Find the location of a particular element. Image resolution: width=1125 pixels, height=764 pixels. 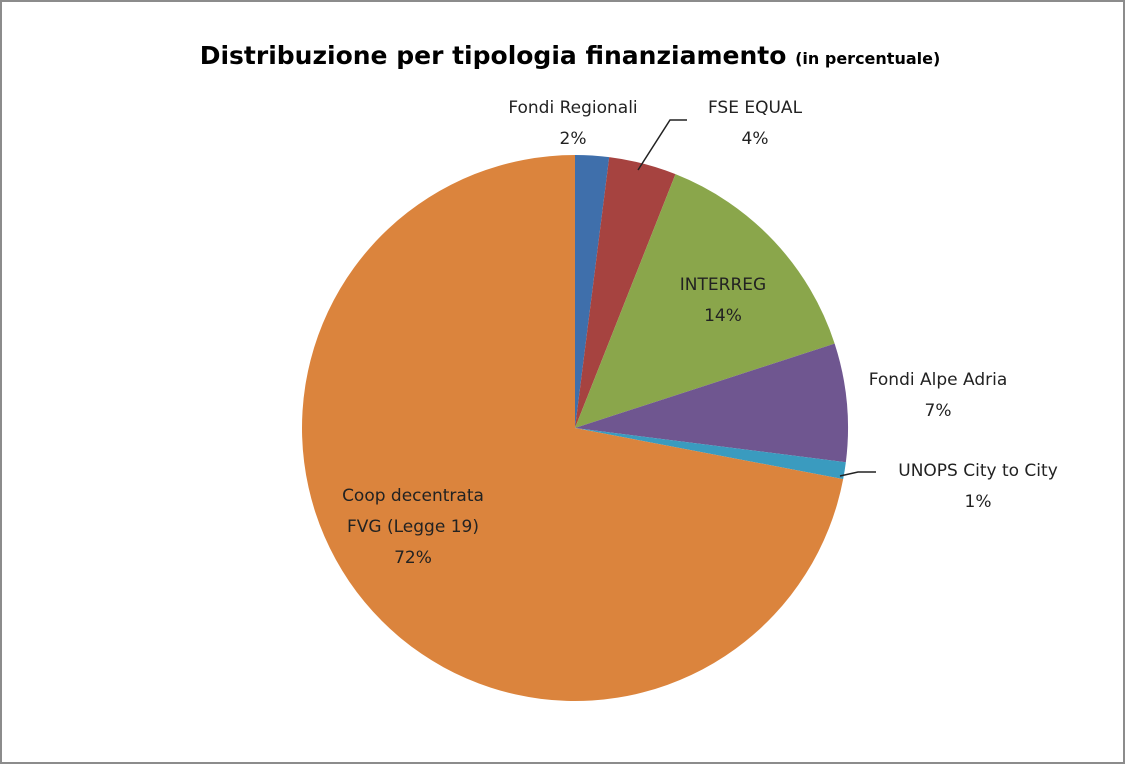

category-label: Fondi Regionali is located at coordinates (573, 108).